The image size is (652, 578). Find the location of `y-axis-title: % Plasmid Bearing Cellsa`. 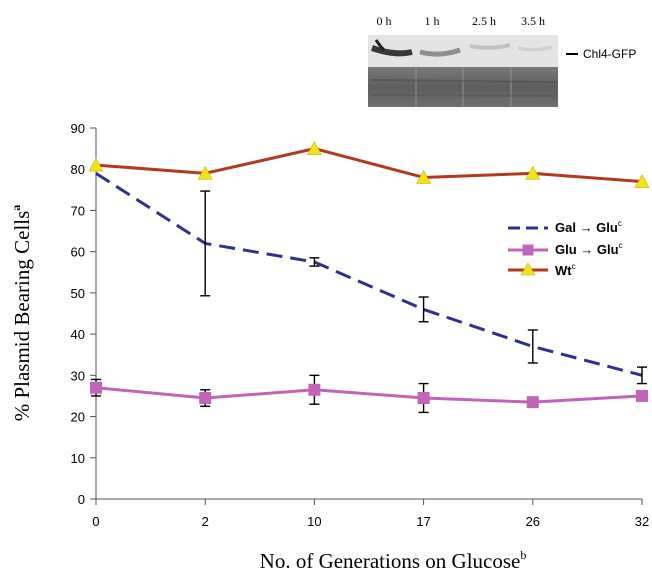

y-axis-title: % Plasmid Bearing Cellsa is located at coordinates (21, 313).